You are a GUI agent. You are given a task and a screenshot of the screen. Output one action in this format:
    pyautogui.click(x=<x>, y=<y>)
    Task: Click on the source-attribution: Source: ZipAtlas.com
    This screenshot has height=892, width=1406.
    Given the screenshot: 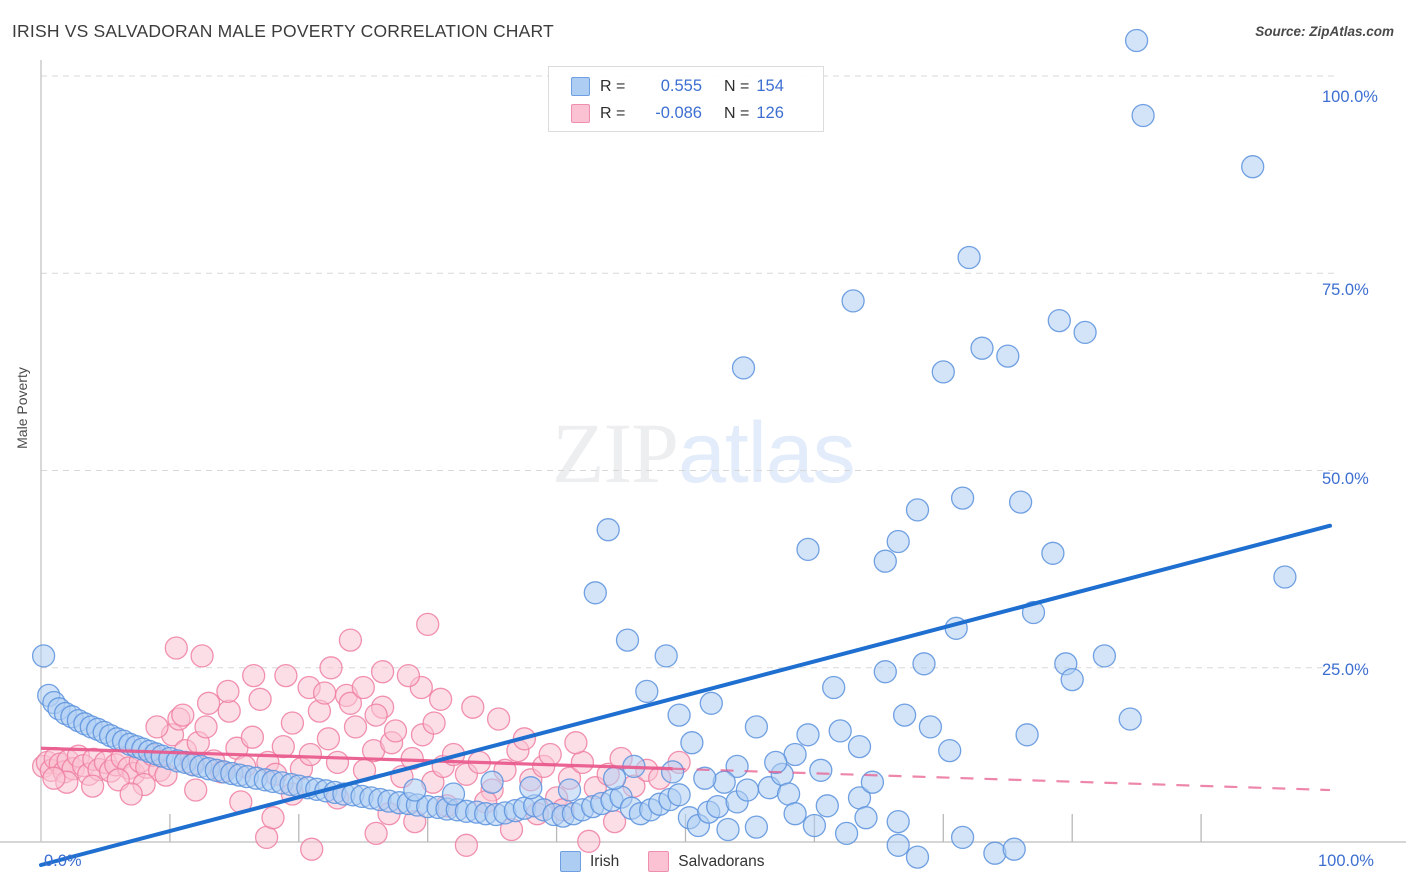 What is the action you would take?
    pyautogui.click(x=1324, y=31)
    